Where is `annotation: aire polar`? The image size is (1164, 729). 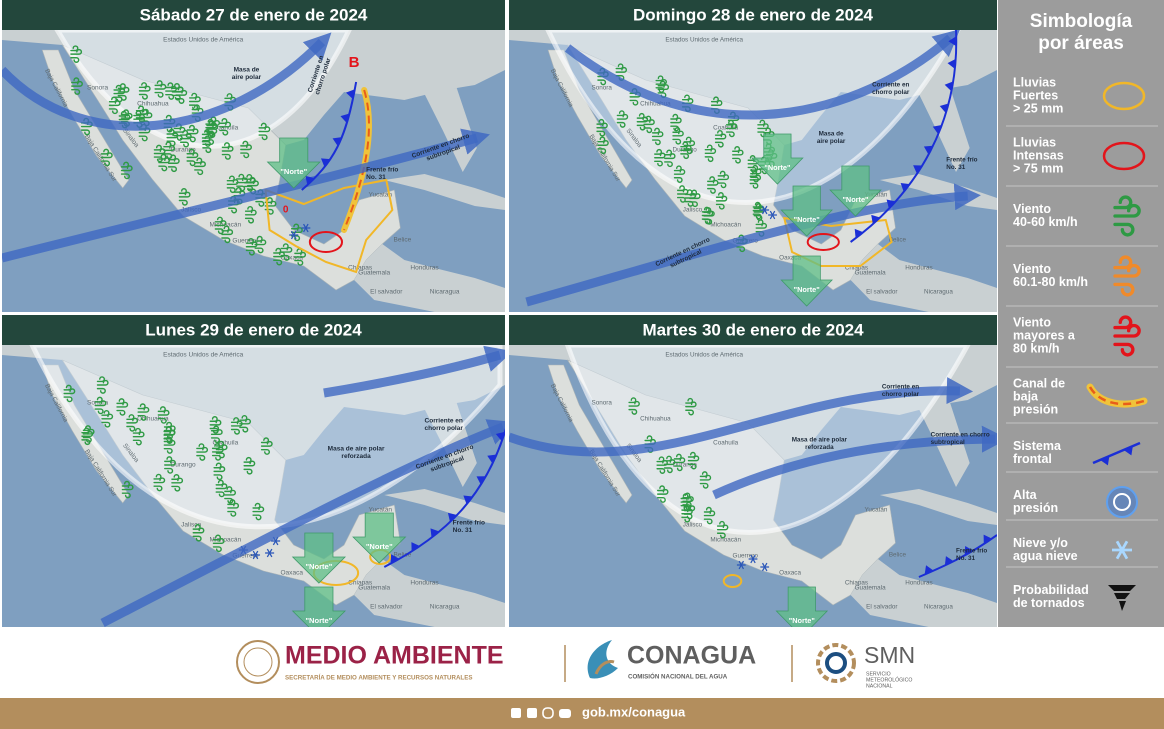 annotation: aire polar is located at coordinates (831, 141).